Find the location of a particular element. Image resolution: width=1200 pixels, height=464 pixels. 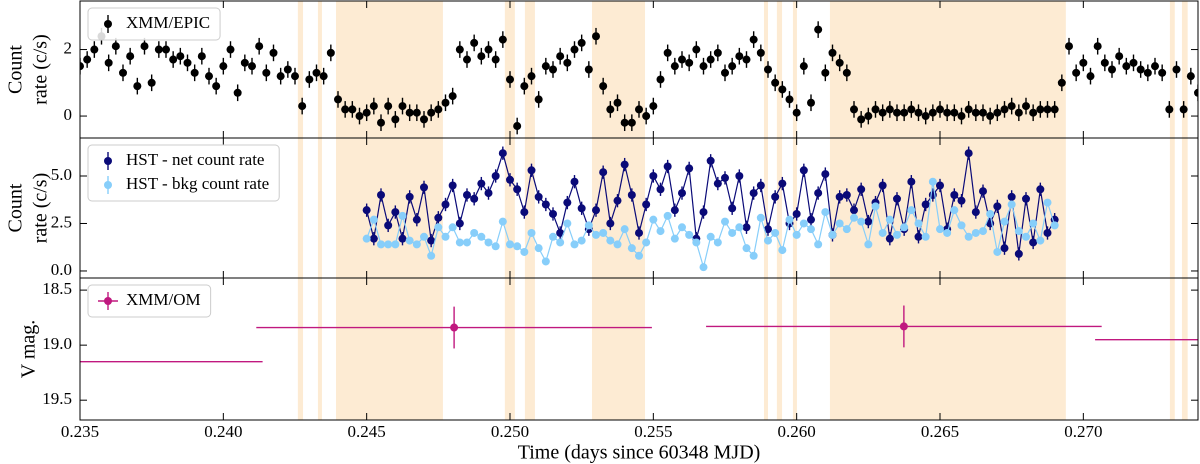

x-tick-label: 0.245 is located at coordinates (367, 431).